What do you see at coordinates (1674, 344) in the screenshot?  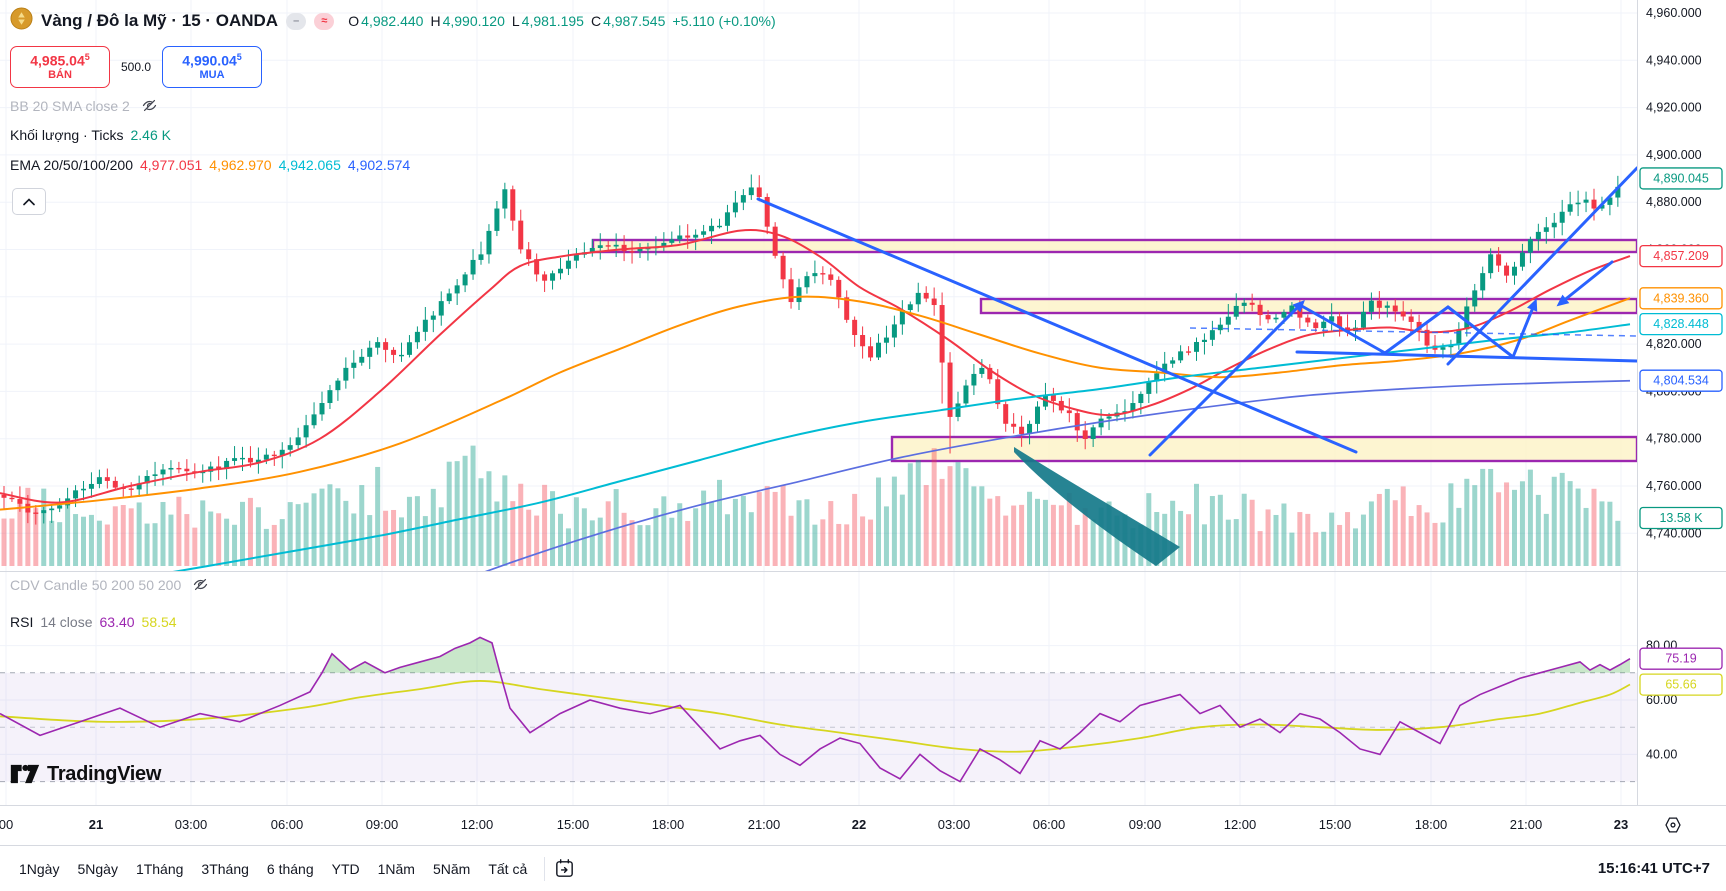 I see `price-axis-label: 4,820.000` at bounding box center [1674, 344].